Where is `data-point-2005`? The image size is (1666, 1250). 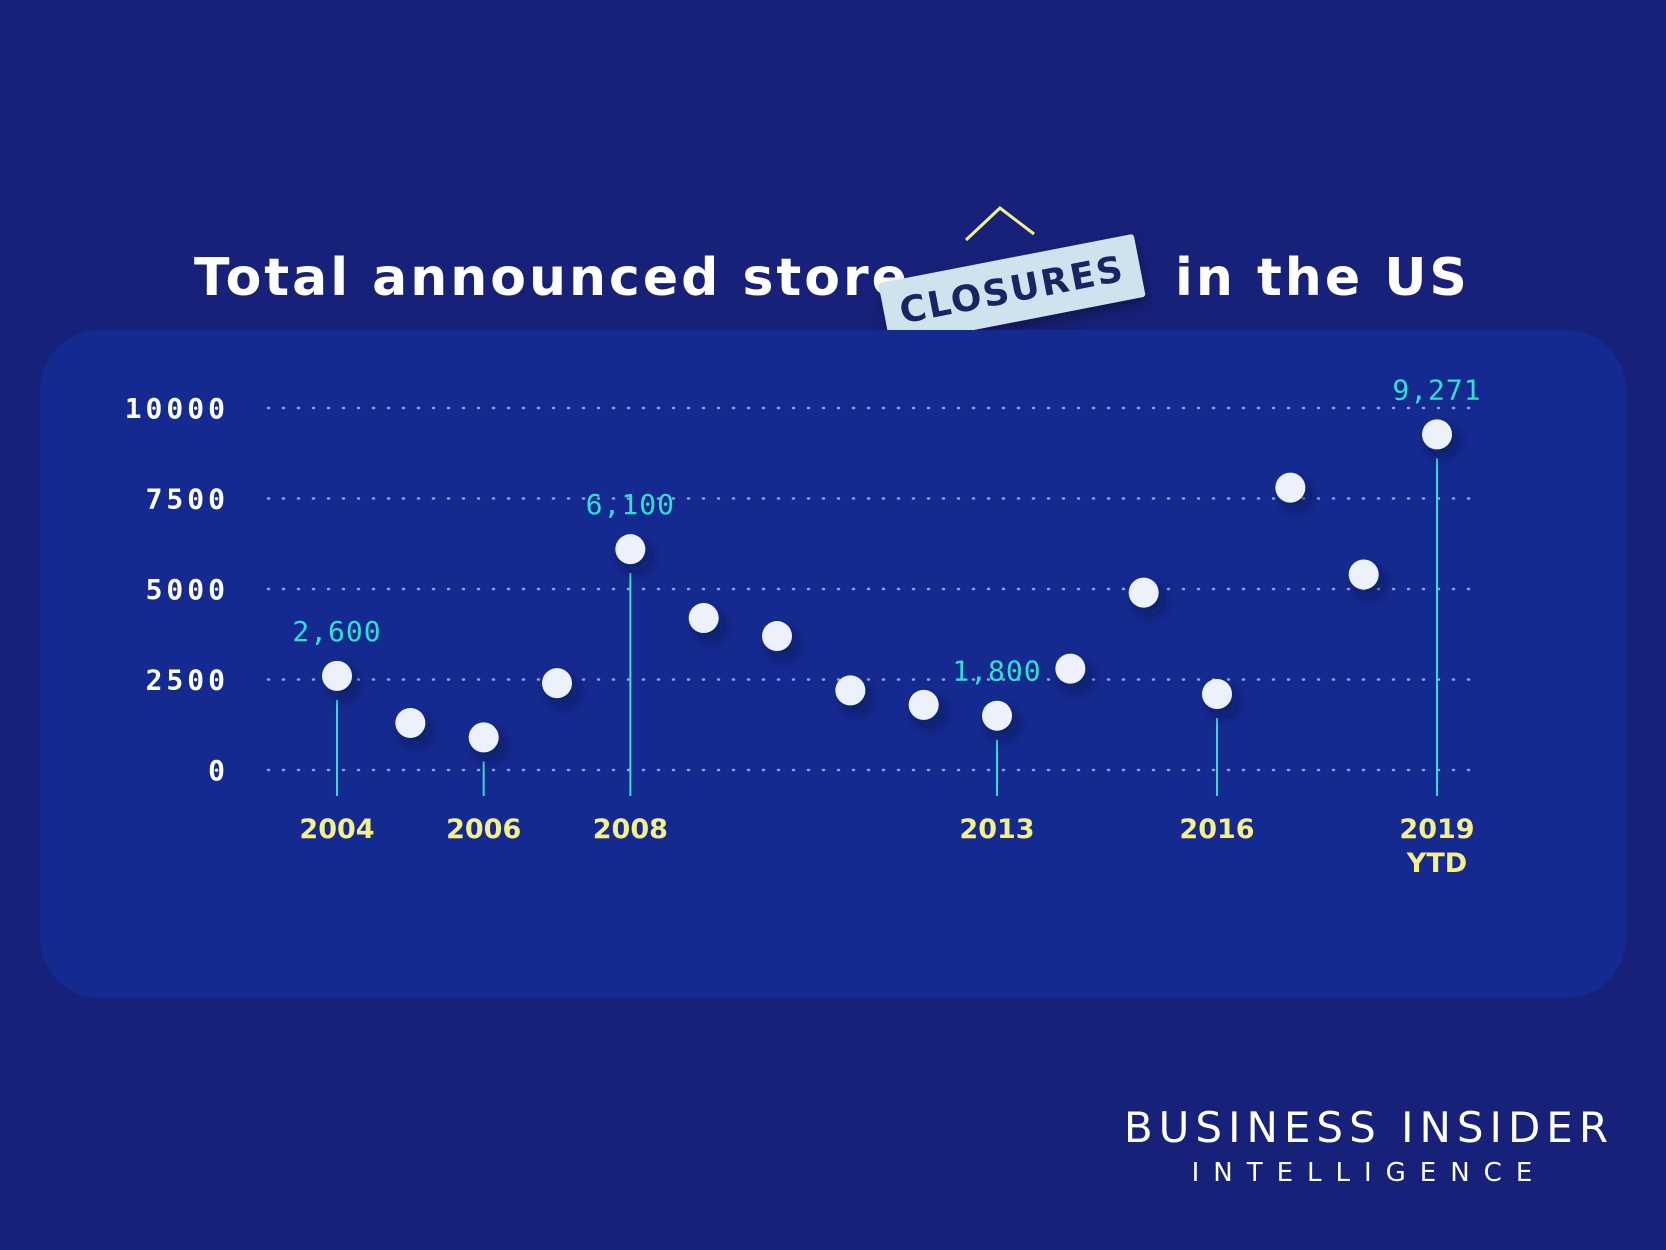
data-point-2005 is located at coordinates (410, 722).